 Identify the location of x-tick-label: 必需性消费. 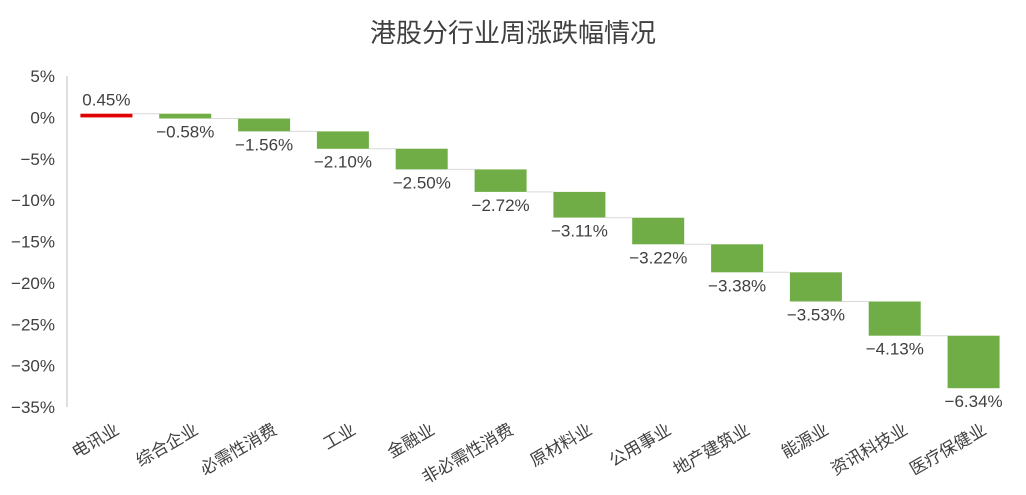
(239, 450).